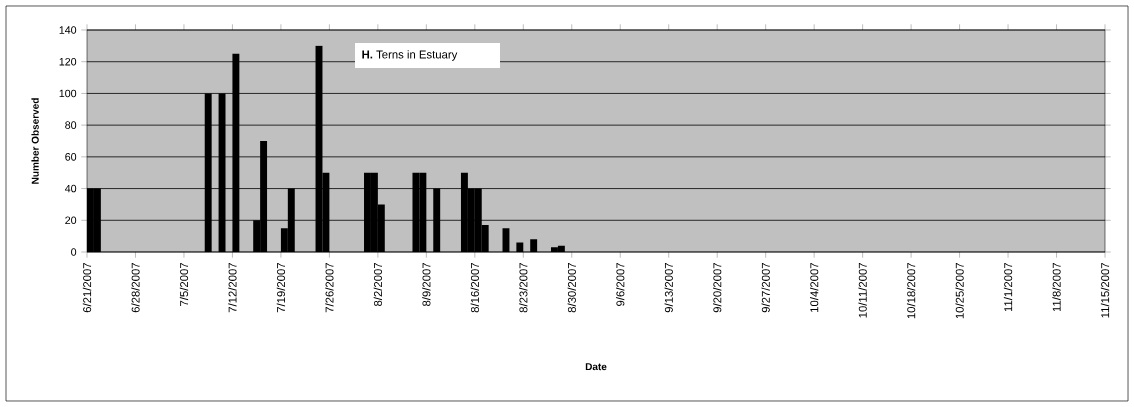  I want to click on x-tick-label: 8/16/2007, so click(474, 287).